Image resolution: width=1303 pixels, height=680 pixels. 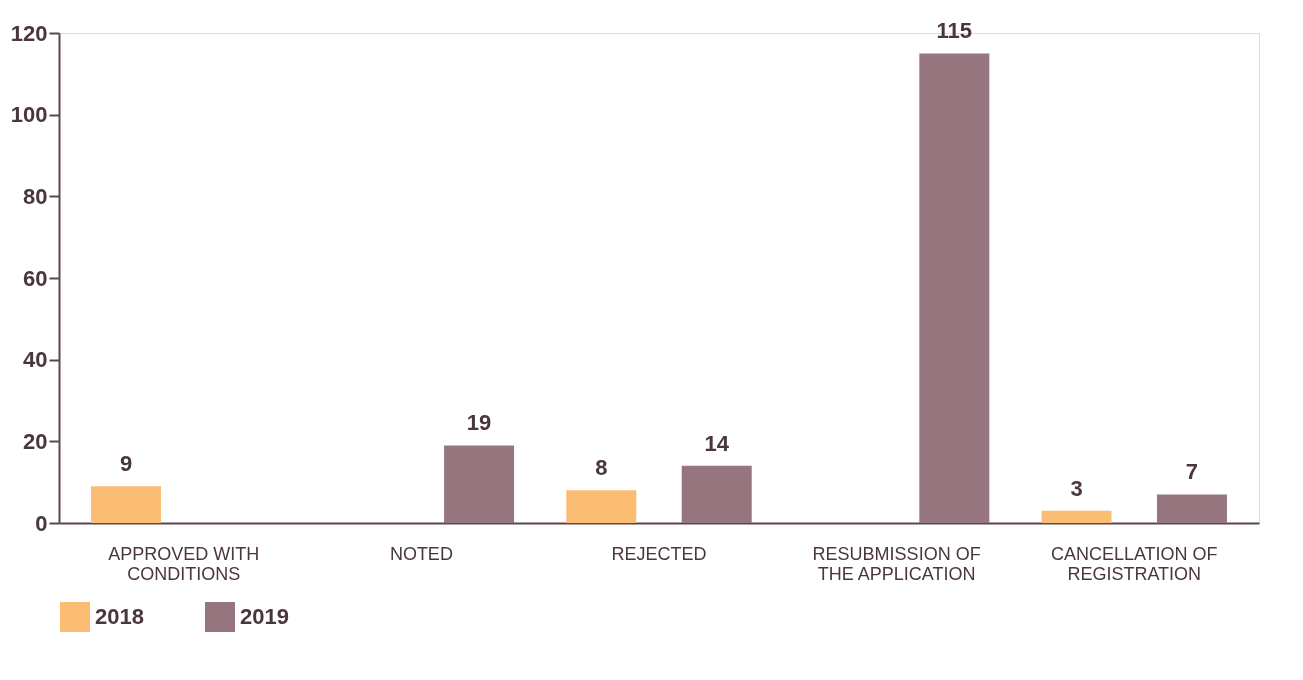 I want to click on data-label: 14, so click(x=717, y=443).